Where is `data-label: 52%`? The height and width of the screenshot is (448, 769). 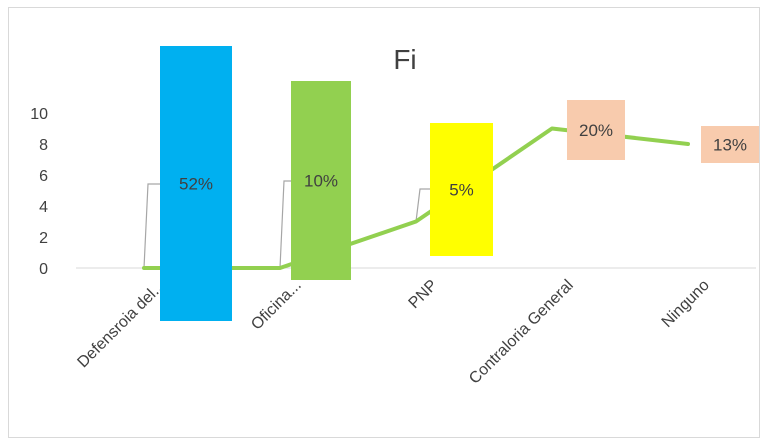
data-label: 52% is located at coordinates (196, 184).